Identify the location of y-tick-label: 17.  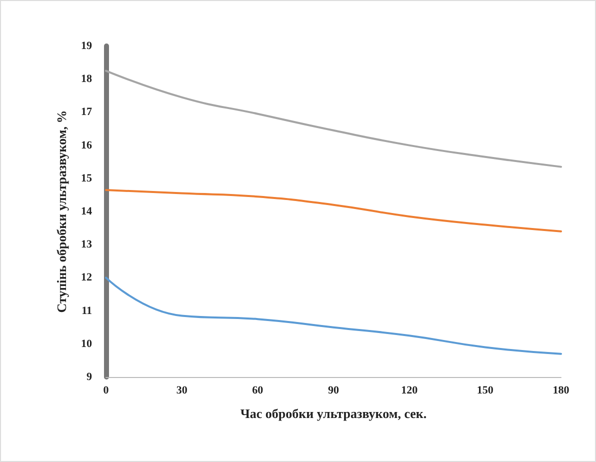
(86, 112).